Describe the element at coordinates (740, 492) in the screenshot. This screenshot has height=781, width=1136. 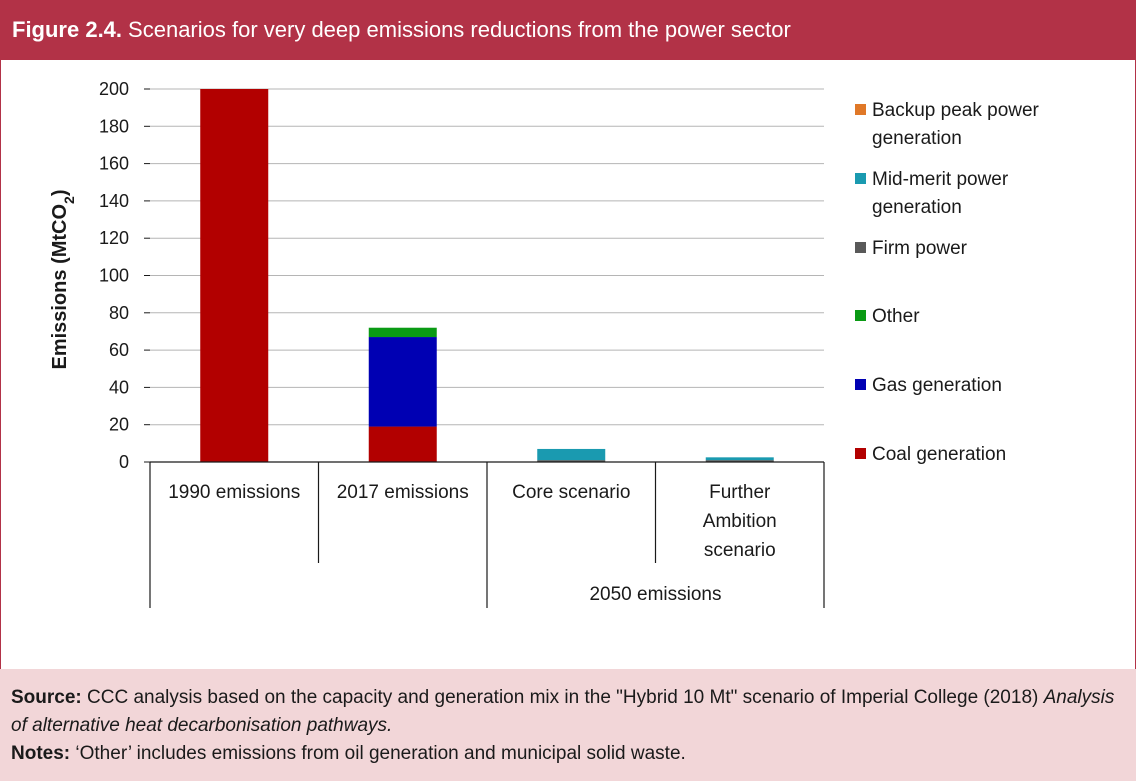
I see `category-label: Further` at that location.